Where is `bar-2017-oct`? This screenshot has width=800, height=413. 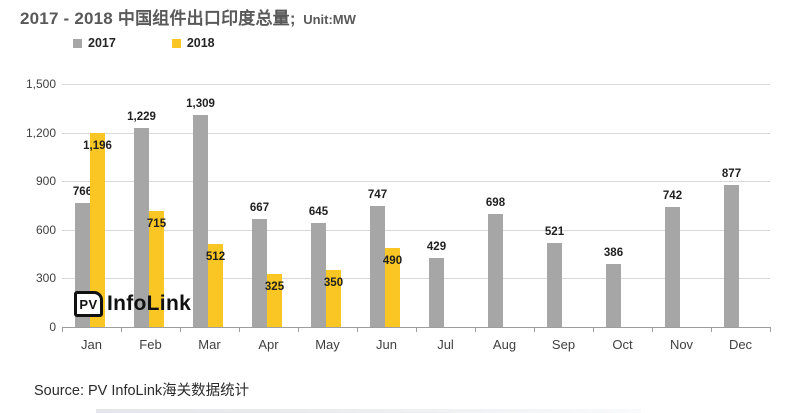
bar-2017-oct is located at coordinates (613, 295).